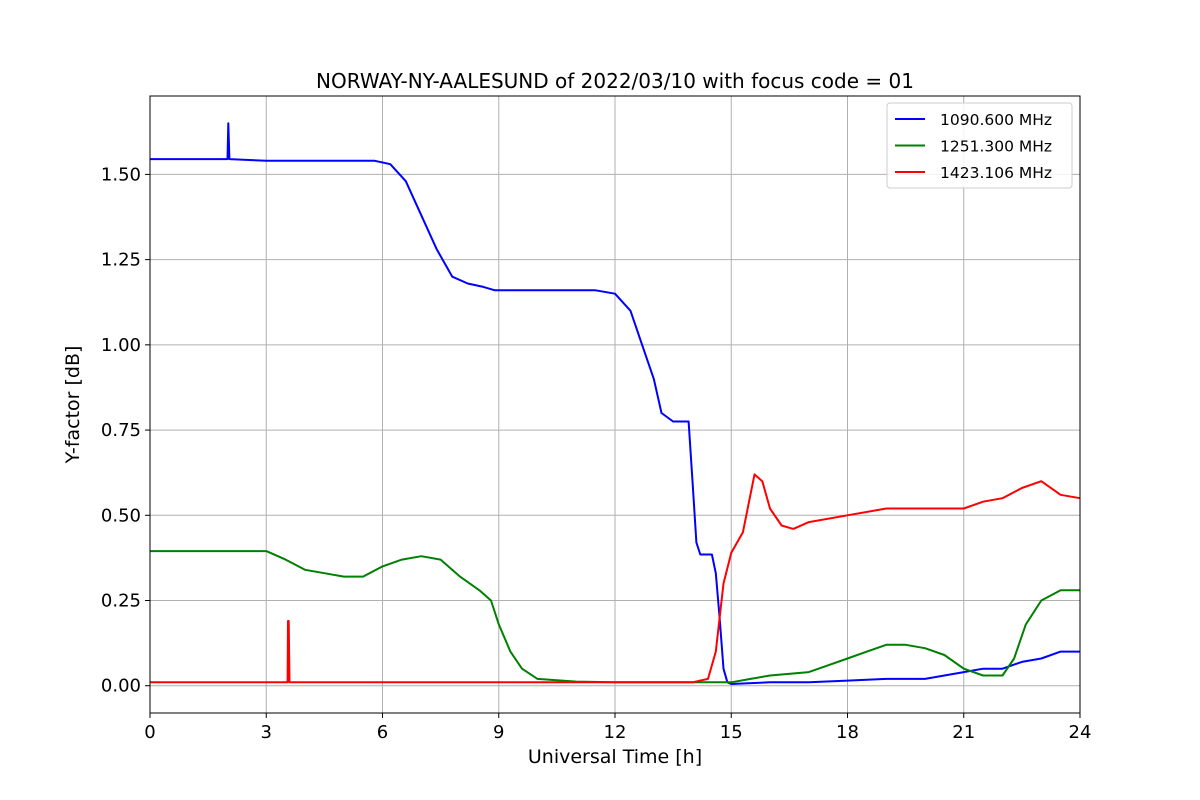  I want to click on legend-entry-label: 1090.600 MHz, so click(996, 120).